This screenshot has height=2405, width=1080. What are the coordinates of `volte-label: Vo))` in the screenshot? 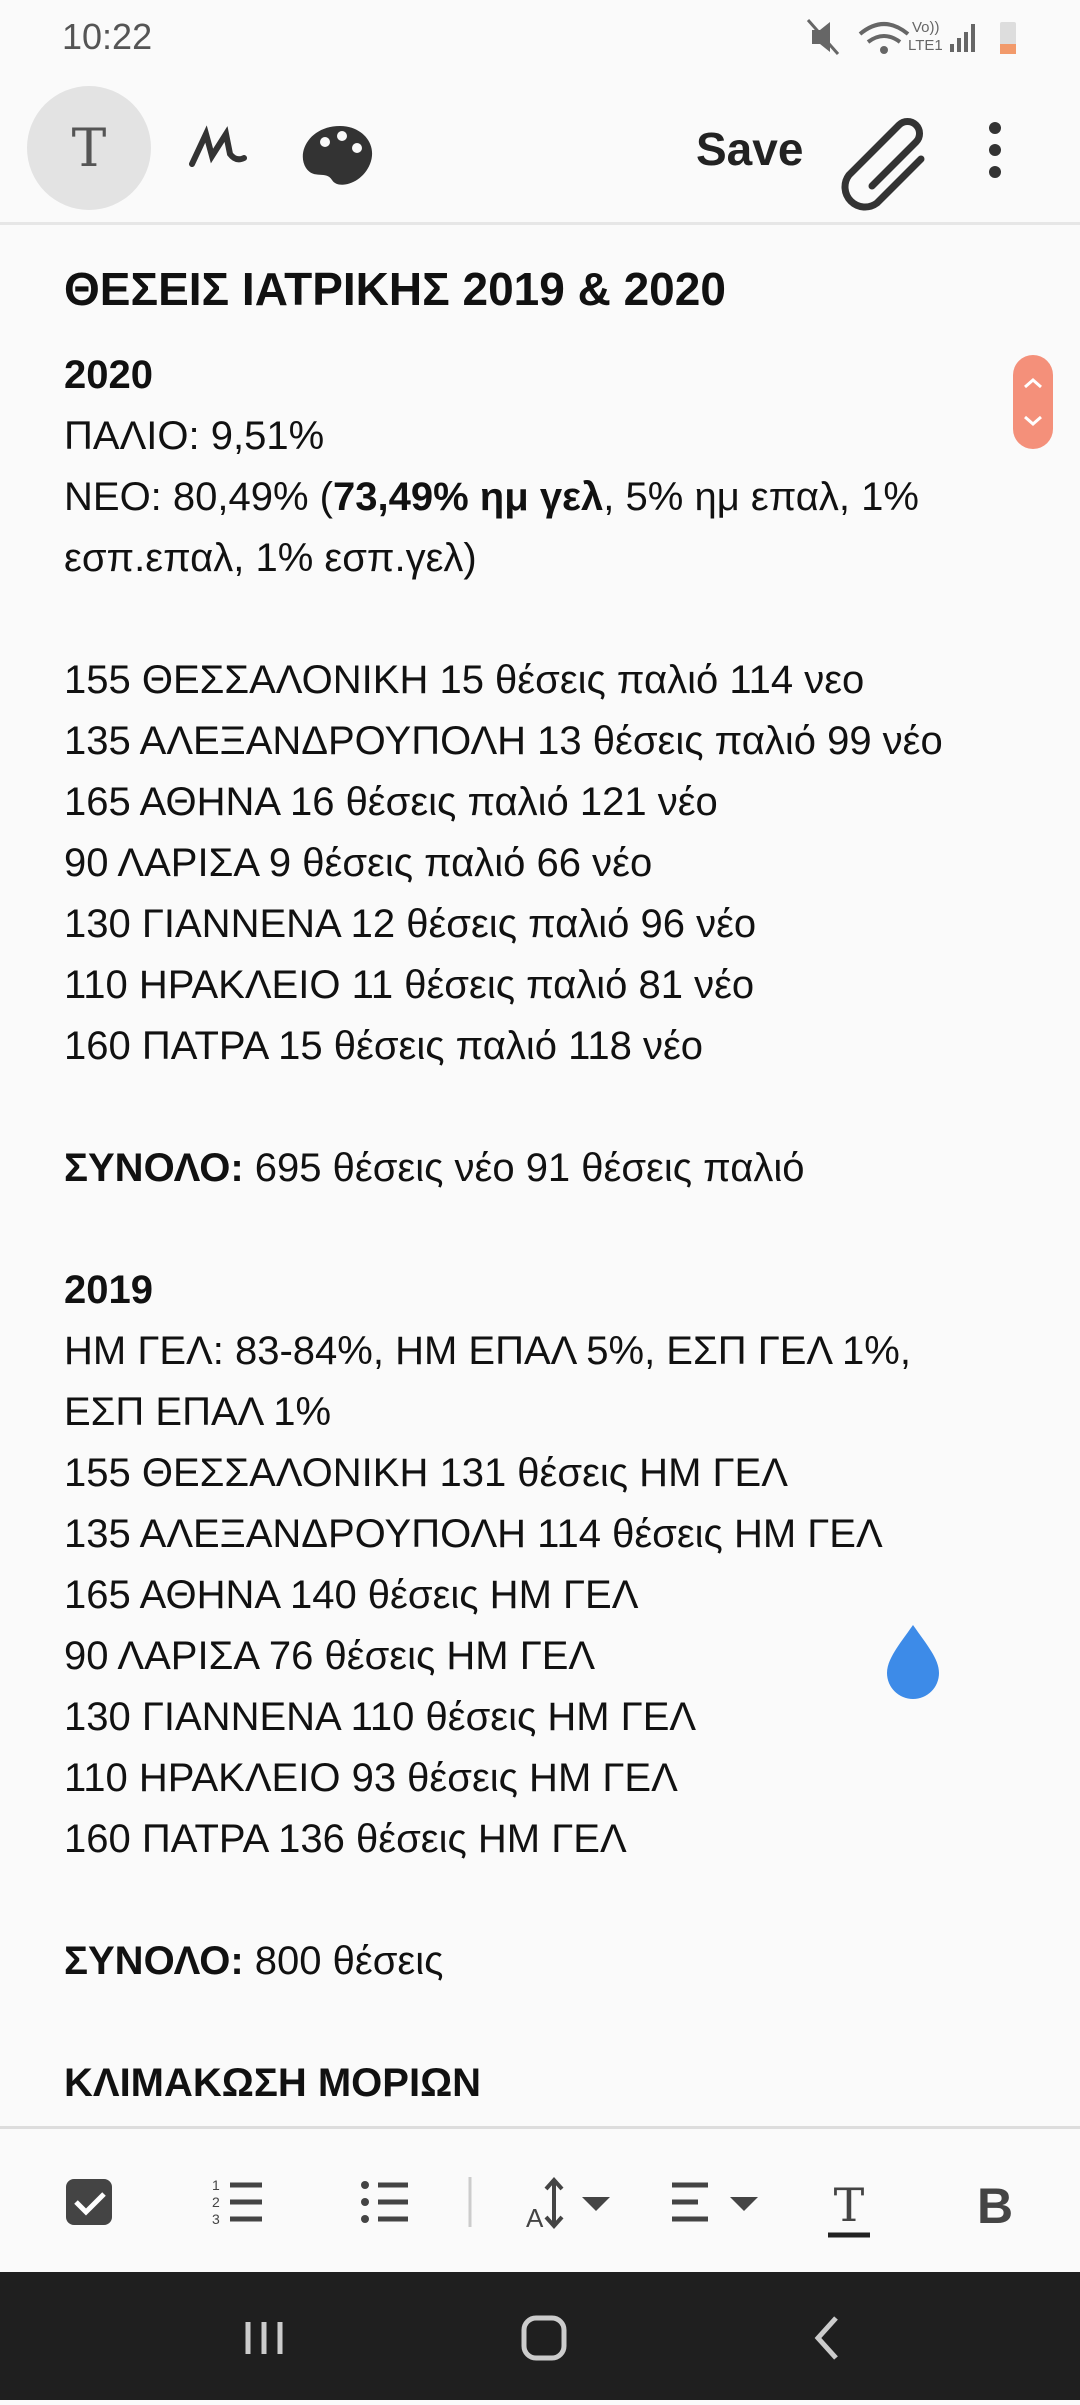 It's located at (926, 27).